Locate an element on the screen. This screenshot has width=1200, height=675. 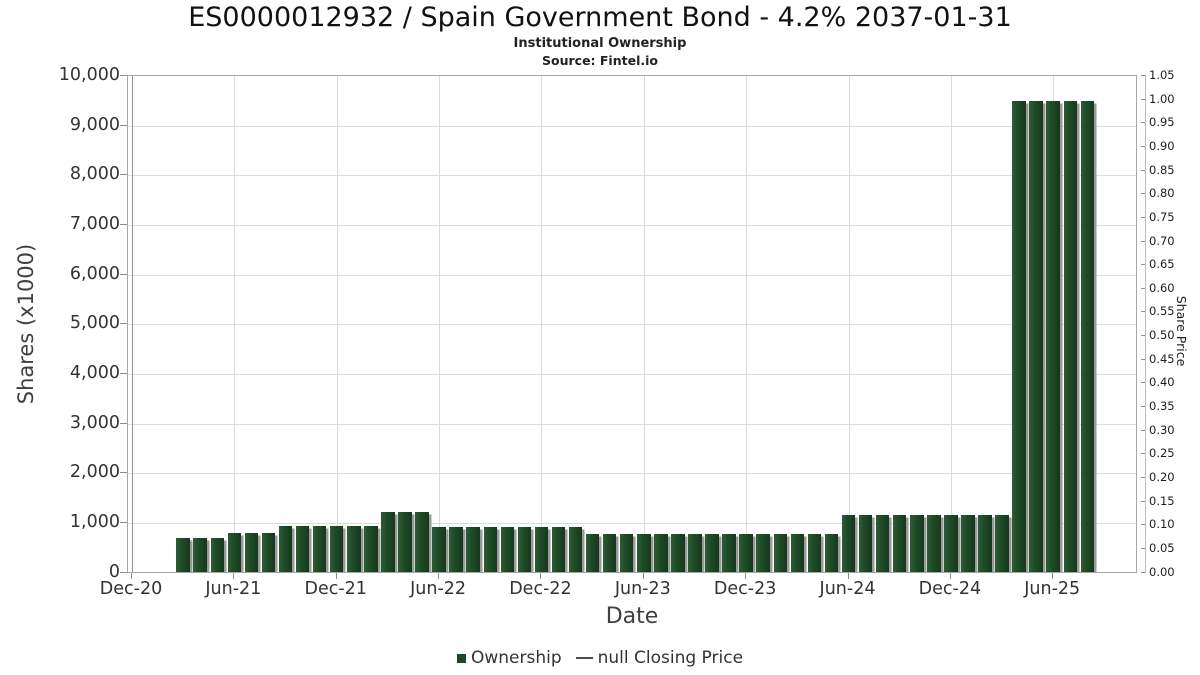
y-axis-tick-label-left: 9,000 is located at coordinates (94, 124).